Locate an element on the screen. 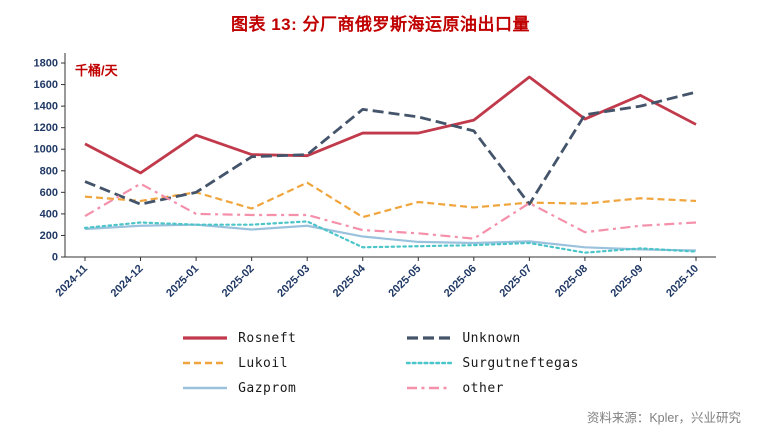  y-axis-unit-label: 千桶/天 is located at coordinates (97, 70).